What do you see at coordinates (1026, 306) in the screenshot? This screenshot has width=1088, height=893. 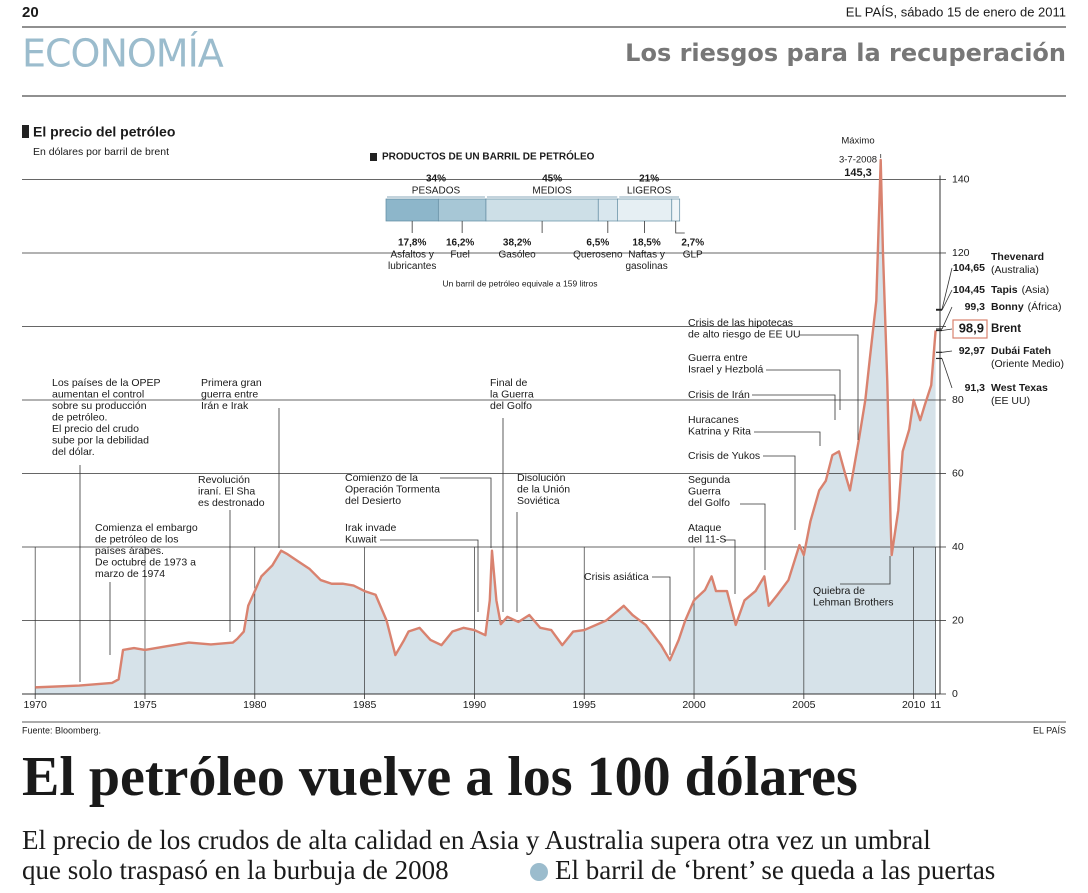 I see `price-name: Bonny (África)` at bounding box center [1026, 306].